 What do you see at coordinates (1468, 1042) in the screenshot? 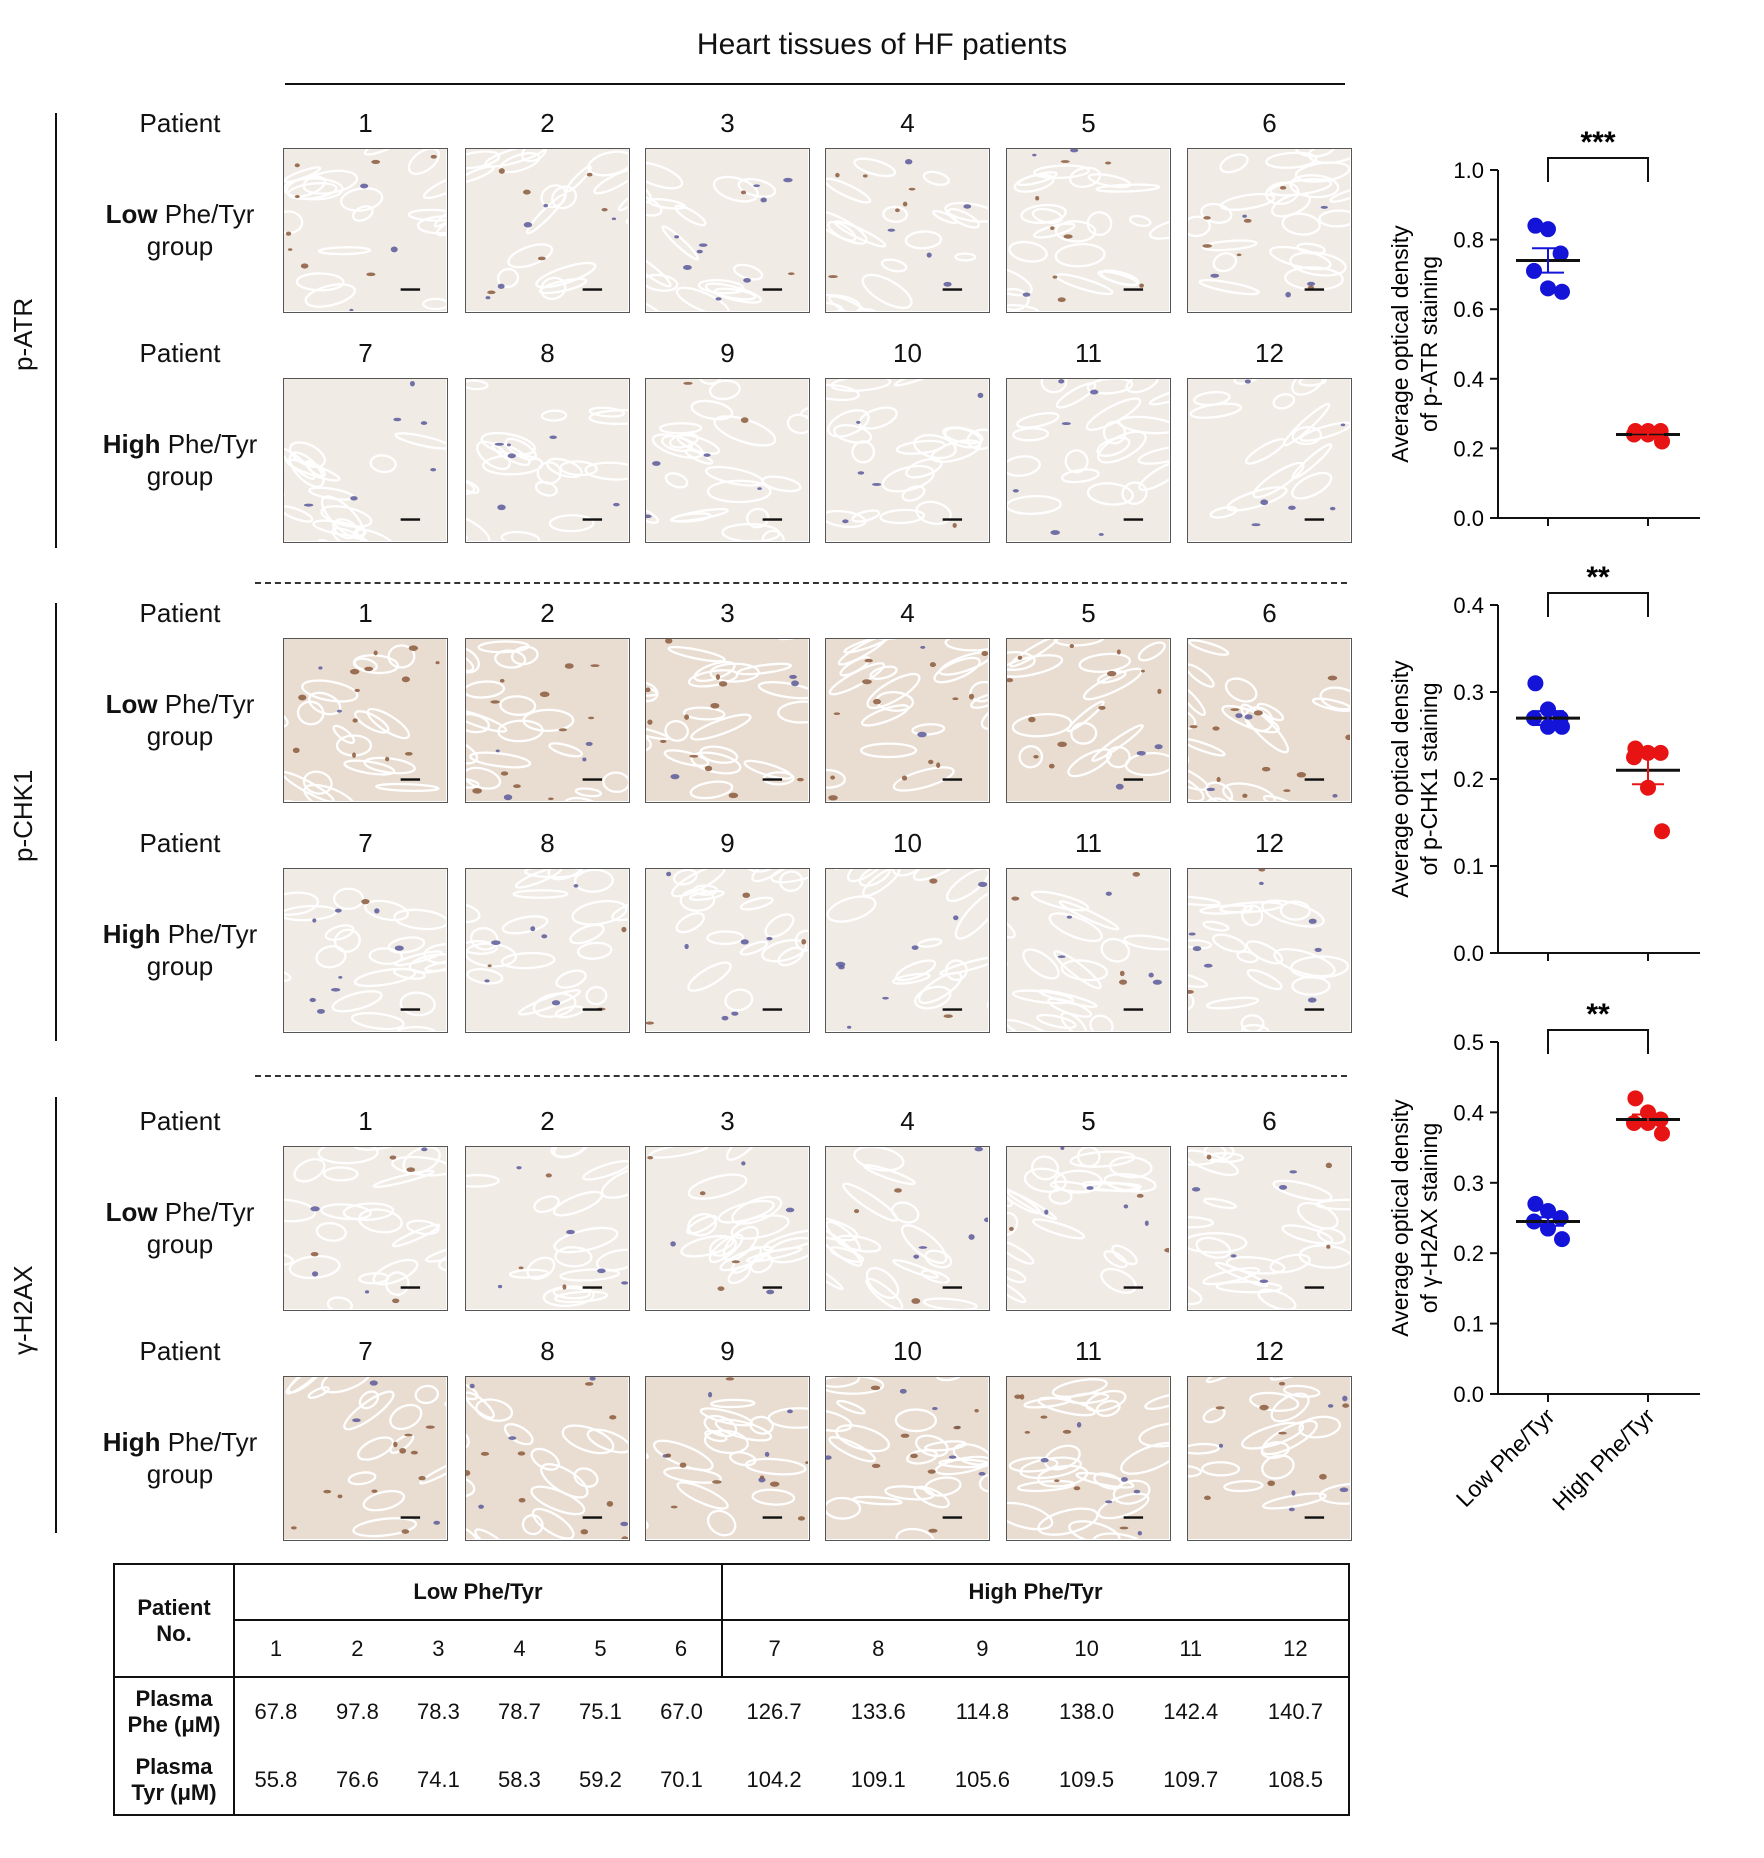
I see `y-tick-label: 0.5` at bounding box center [1468, 1042].